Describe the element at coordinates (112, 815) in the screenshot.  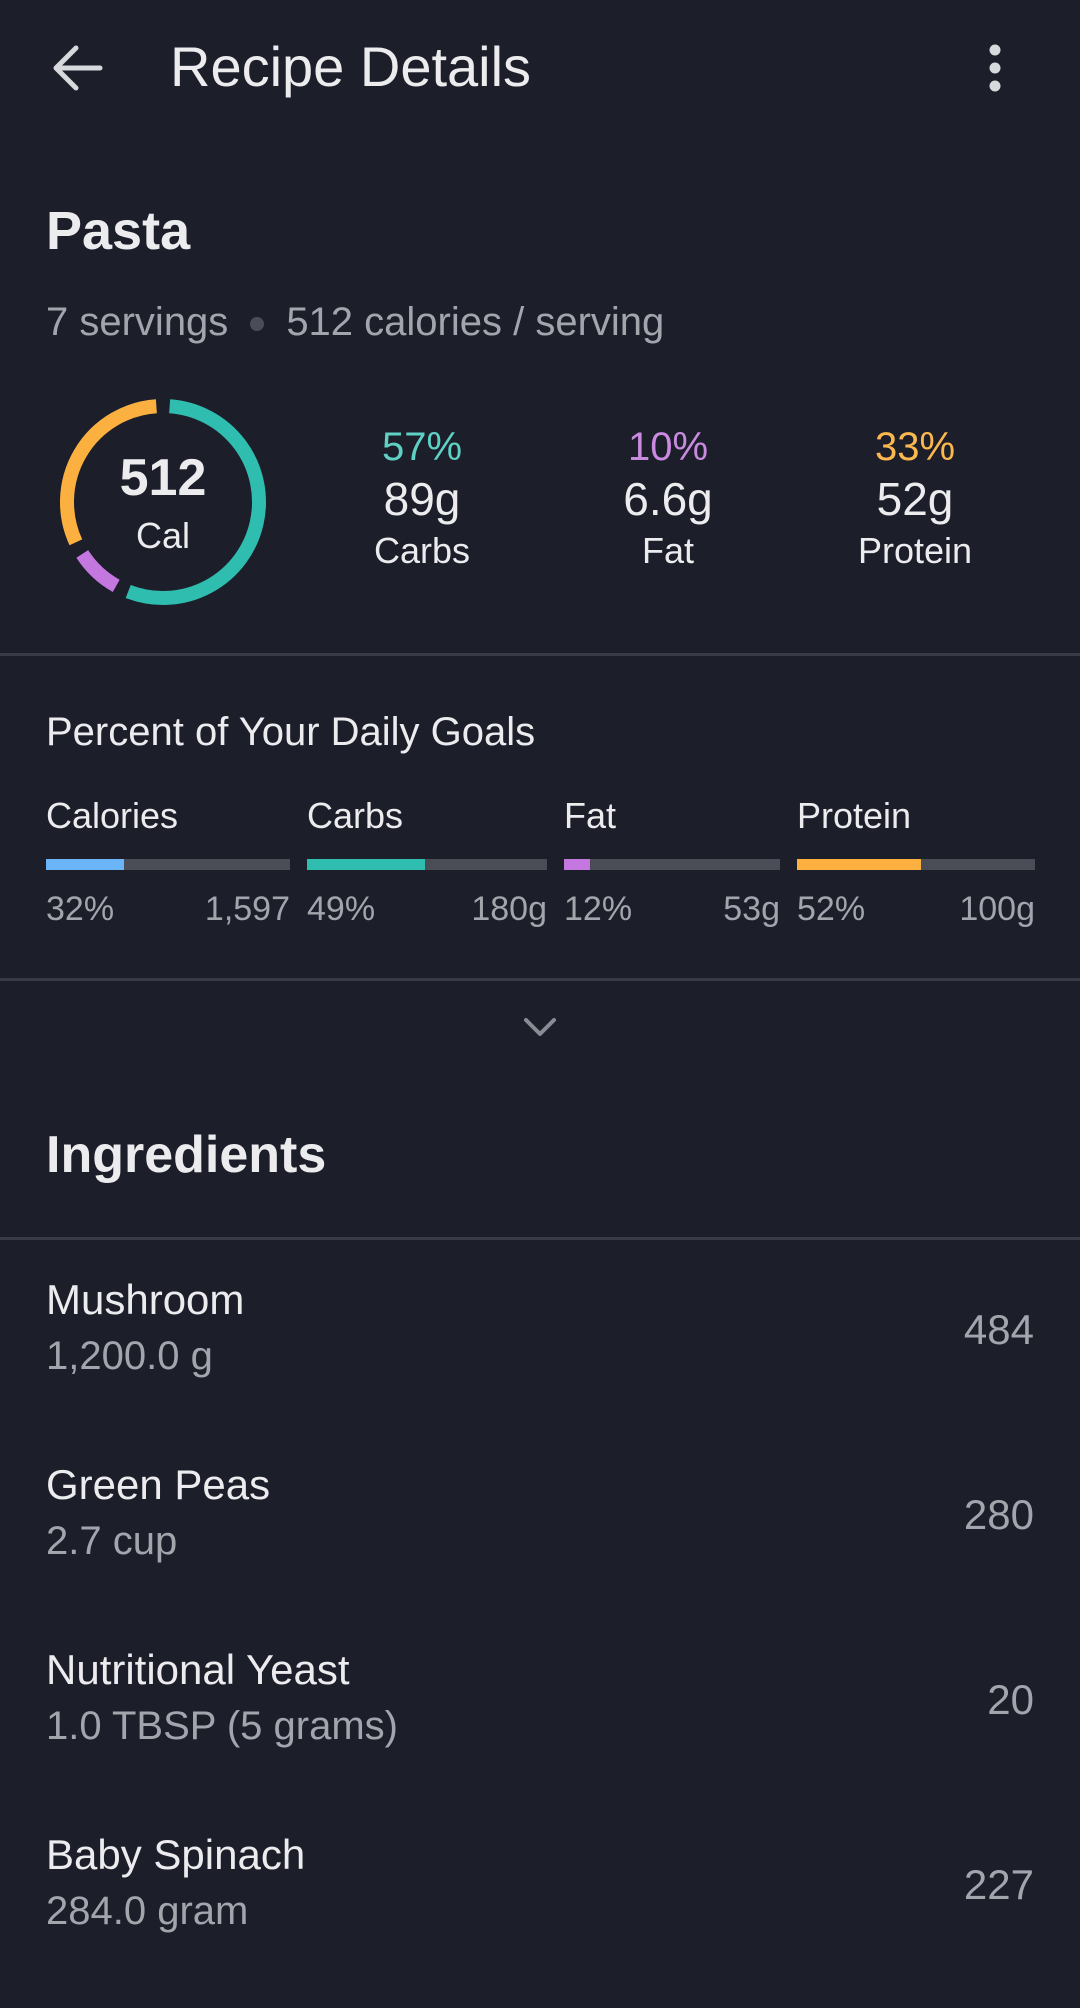
I see `goal-label: Calories` at that location.